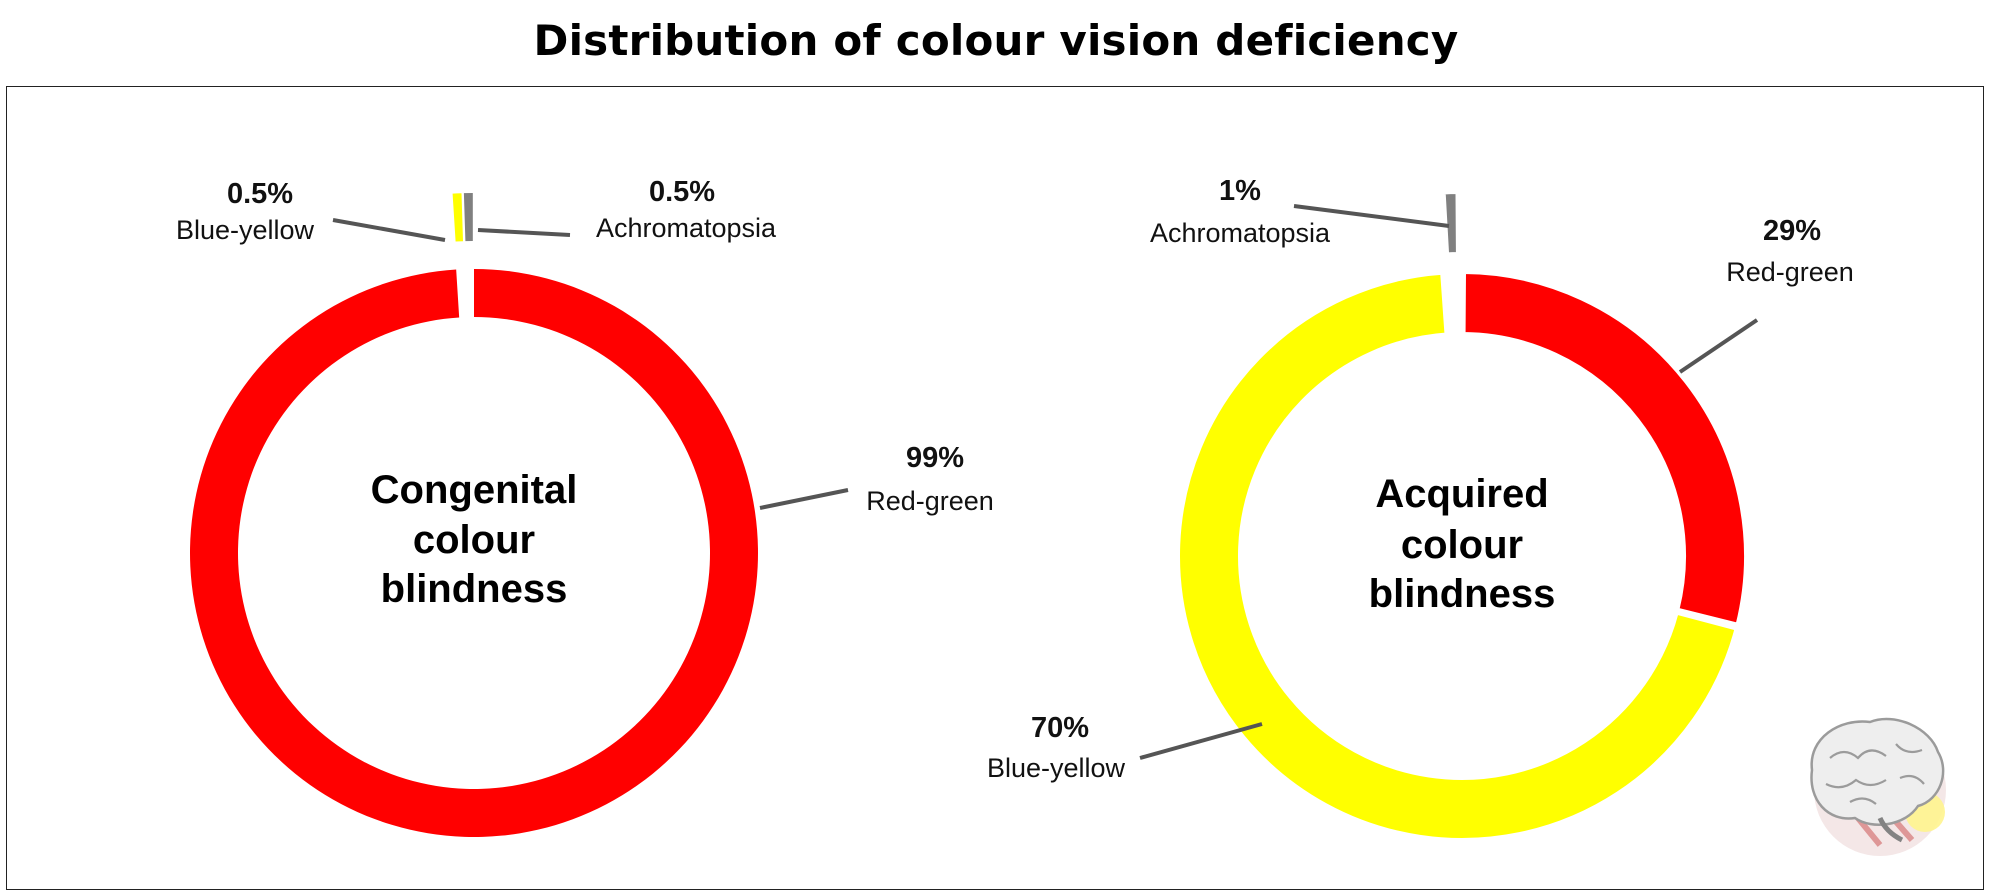  I want to click on data-label-achromatopsia: 1%, so click(1240, 191).